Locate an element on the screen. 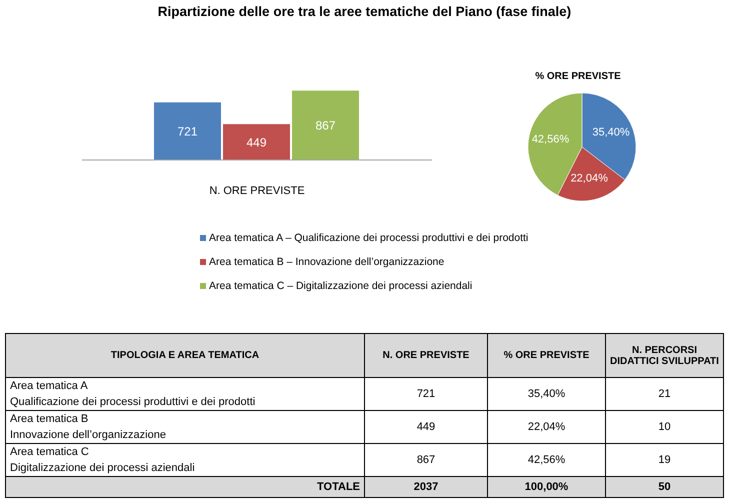 This screenshot has height=504, width=729. text: TOTALE is located at coordinates (185, 487).